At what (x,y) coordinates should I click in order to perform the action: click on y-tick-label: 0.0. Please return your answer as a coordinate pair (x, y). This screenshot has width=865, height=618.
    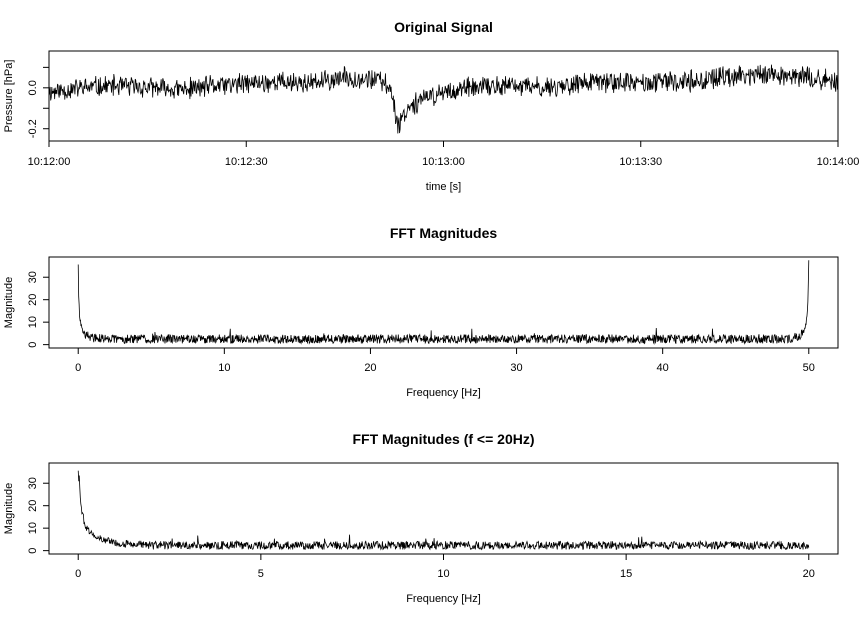
    Looking at the image, I should click on (33, 87).